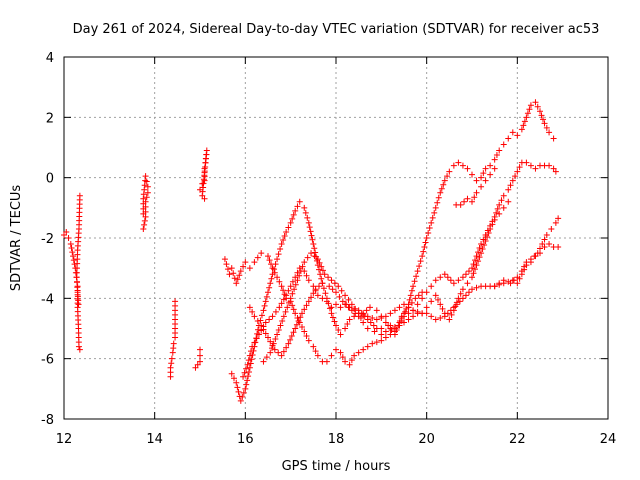 This screenshot has width=640, height=480. I want to click on x-tick-label: 16, so click(245, 439).